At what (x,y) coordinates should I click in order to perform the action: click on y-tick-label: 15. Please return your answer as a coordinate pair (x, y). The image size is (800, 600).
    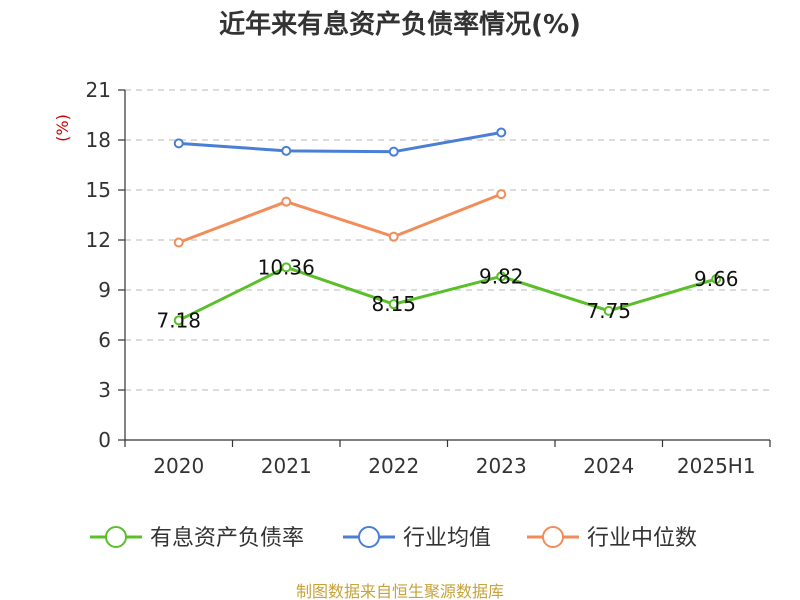
    Looking at the image, I should click on (98, 190).